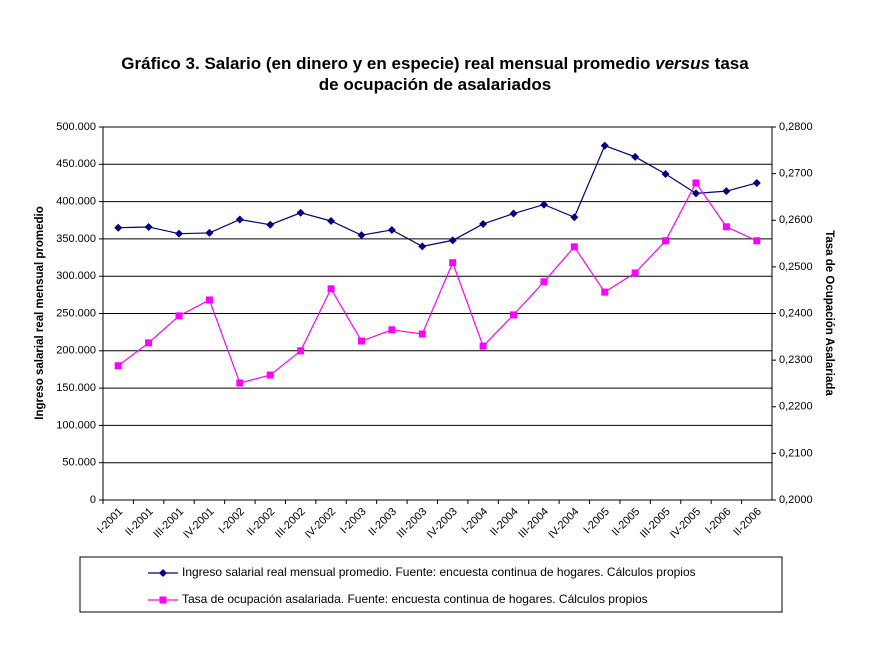 This screenshot has height=651, width=875. Describe the element at coordinates (110, 521) in the screenshot. I see `x-tick-label: I-2001` at that location.